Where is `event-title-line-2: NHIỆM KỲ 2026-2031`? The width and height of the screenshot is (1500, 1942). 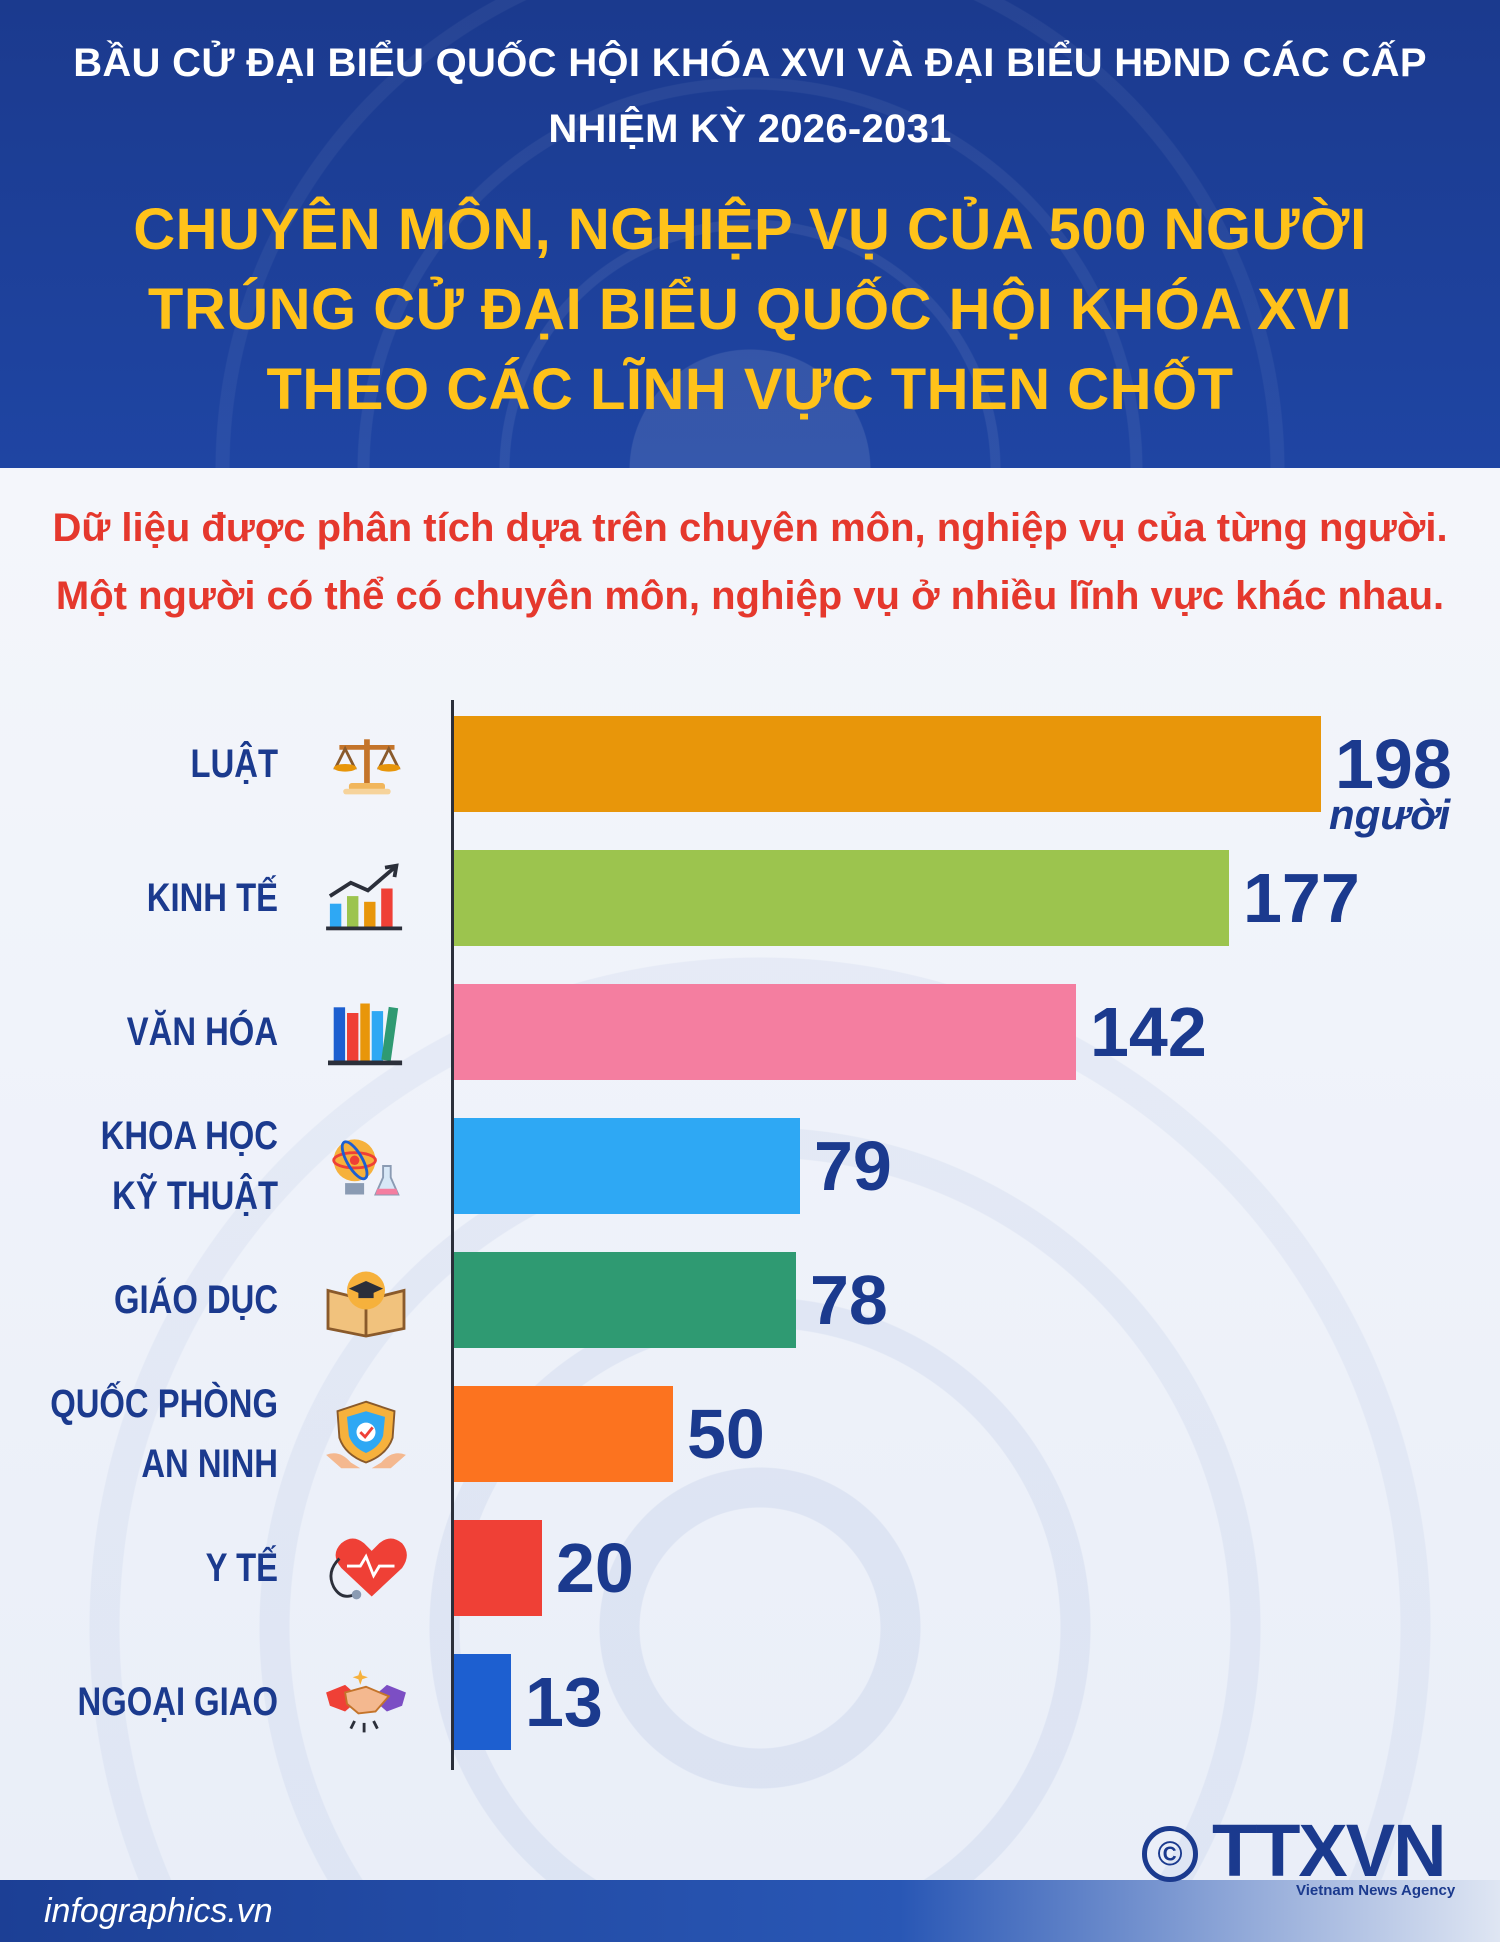 event-title-line-2: NHIỆM KỲ 2026-2031 is located at coordinates (750, 129).